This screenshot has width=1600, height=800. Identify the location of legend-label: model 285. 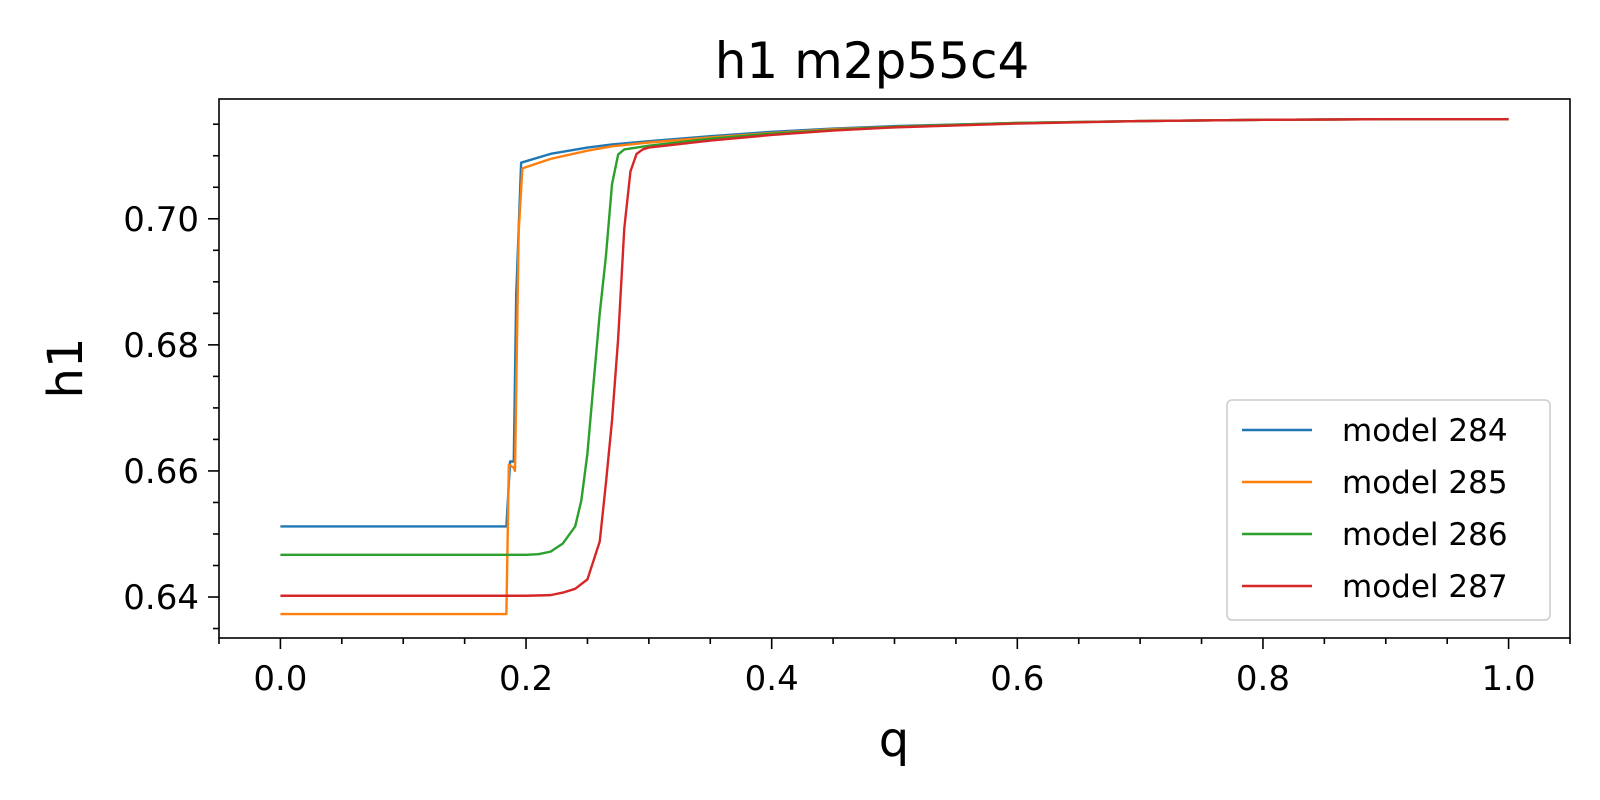
(1425, 483).